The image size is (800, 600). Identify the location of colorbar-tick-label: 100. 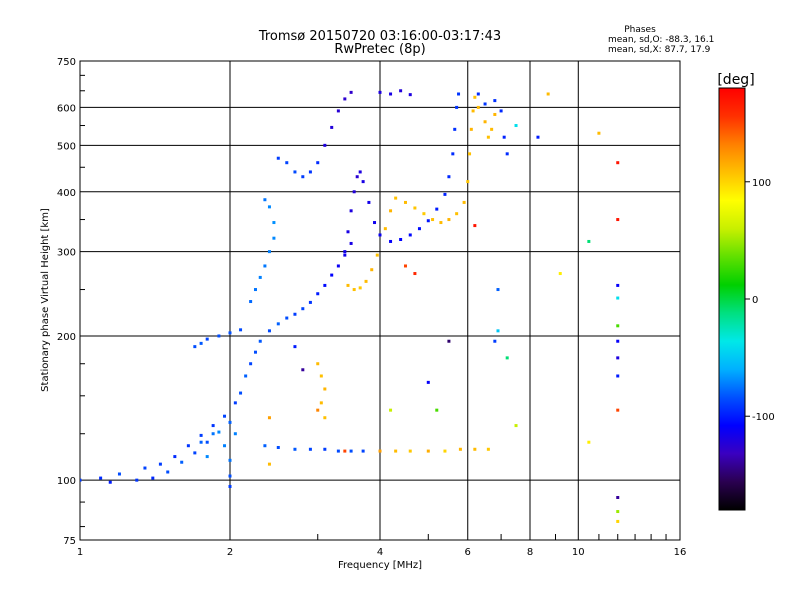
(761, 183).